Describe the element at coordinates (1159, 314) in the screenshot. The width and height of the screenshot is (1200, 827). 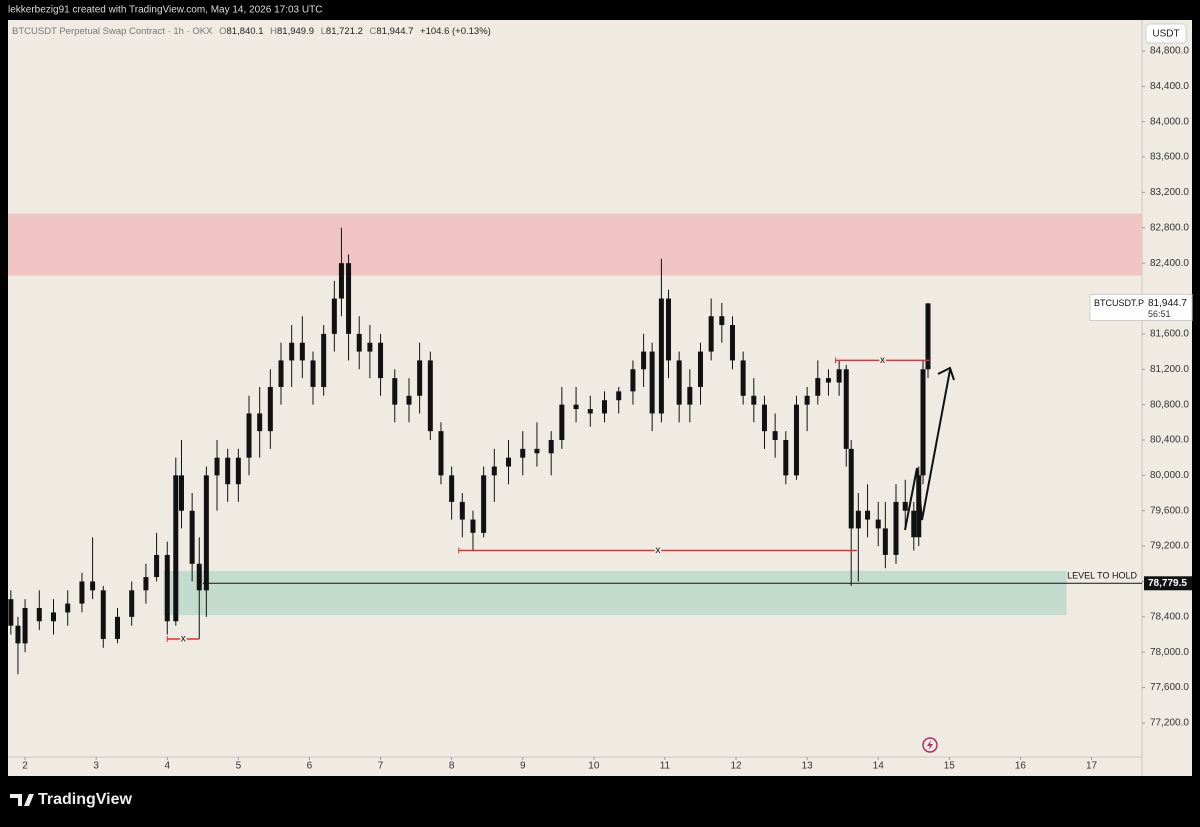
I see `countdown: 56:51` at that location.